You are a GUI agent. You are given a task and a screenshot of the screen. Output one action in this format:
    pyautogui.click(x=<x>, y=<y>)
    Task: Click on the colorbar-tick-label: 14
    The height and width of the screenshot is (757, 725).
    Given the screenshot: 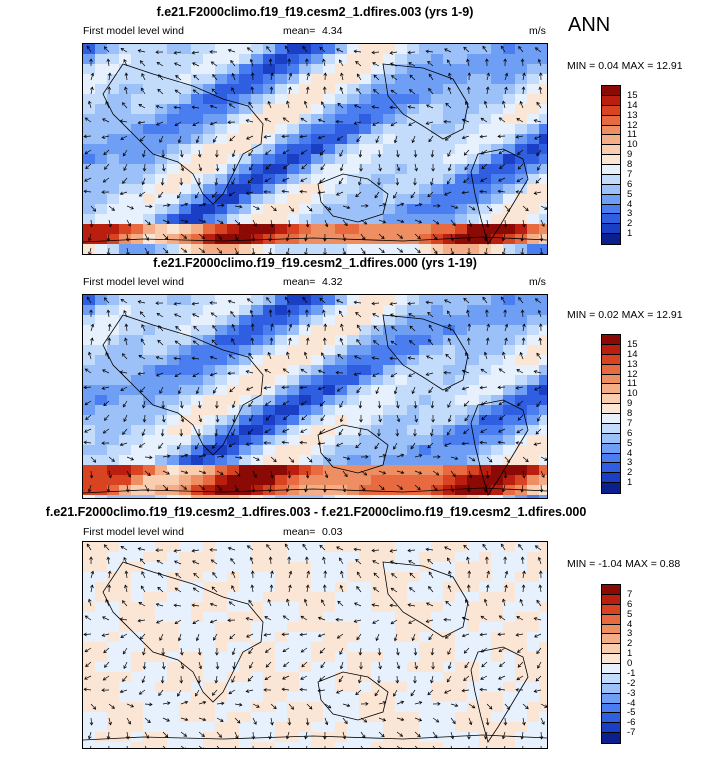 What is the action you would take?
    pyautogui.click(x=632, y=354)
    